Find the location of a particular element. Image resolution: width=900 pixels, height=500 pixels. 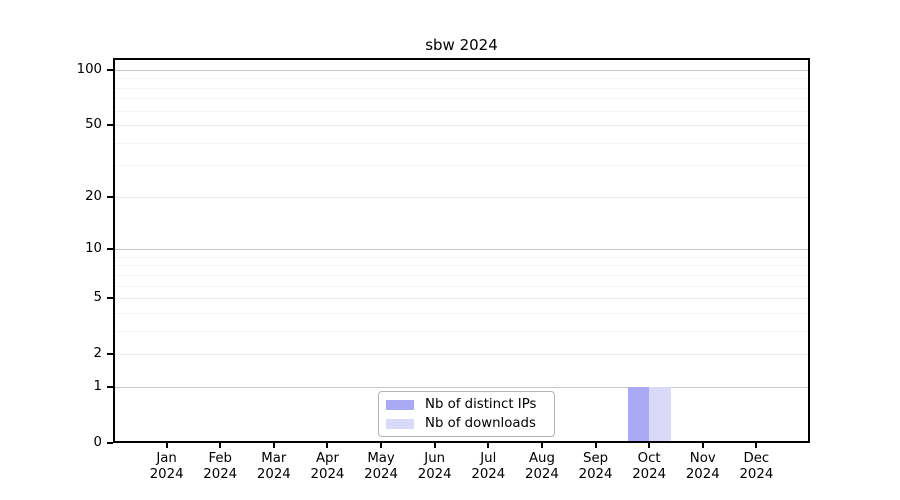

month-label: Aug is located at coordinates (541, 458).